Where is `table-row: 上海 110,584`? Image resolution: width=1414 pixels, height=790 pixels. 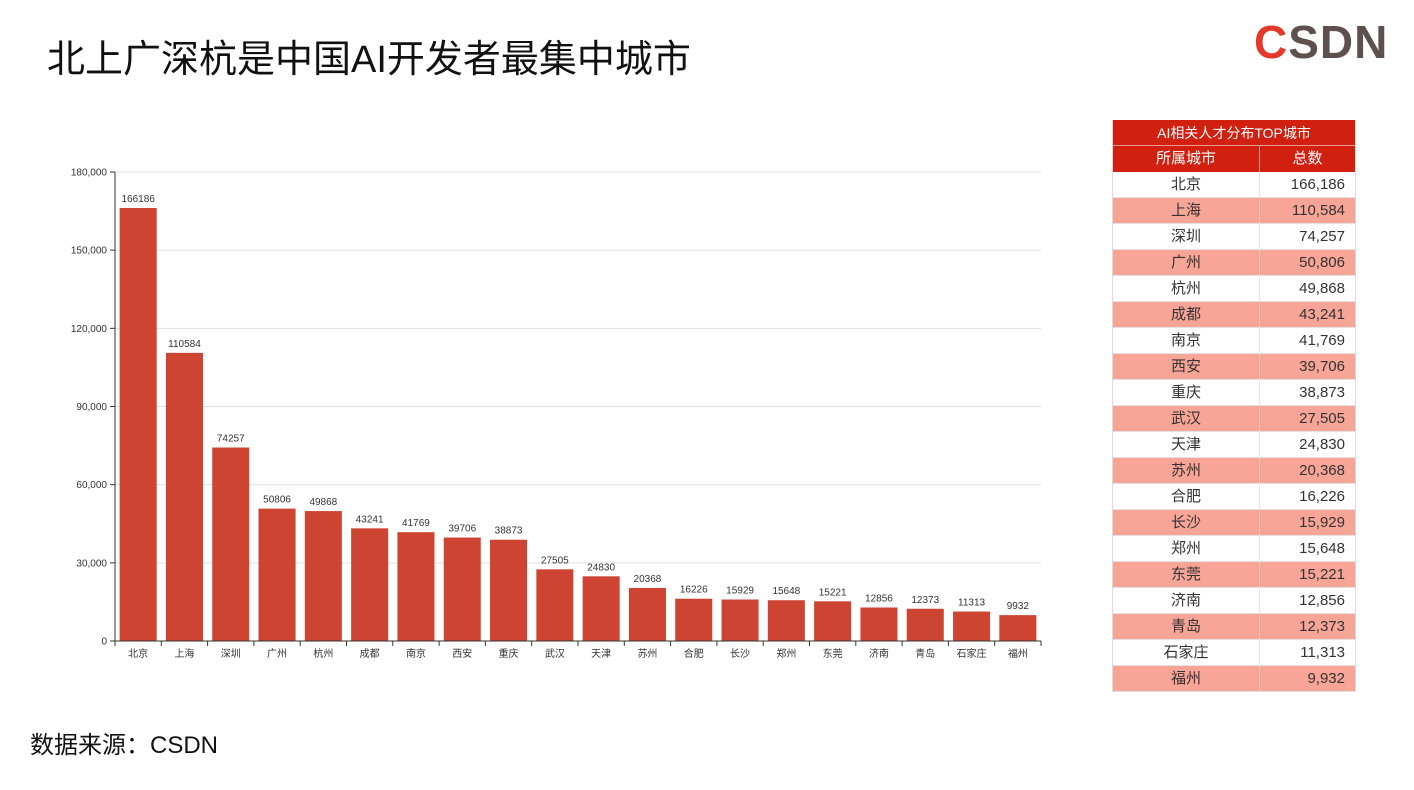
table-row: 上海 110,584 is located at coordinates (1234, 211).